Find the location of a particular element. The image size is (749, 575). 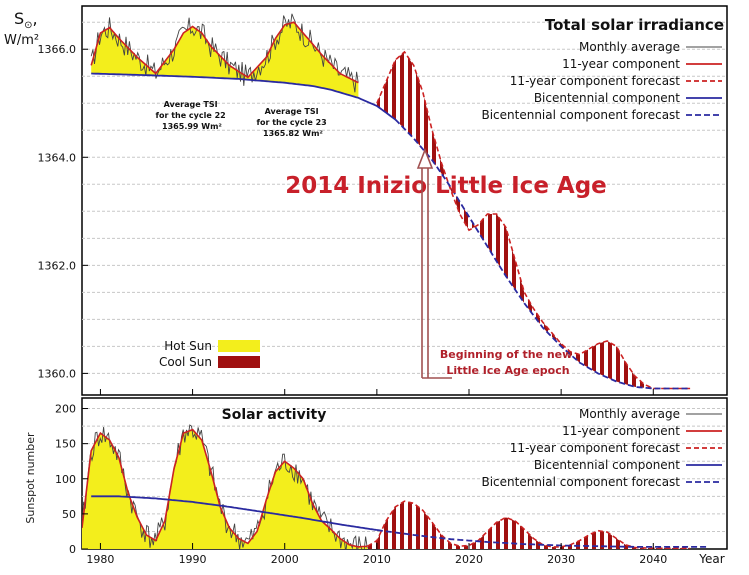

component11-line-top is located at coordinates (224, 52).